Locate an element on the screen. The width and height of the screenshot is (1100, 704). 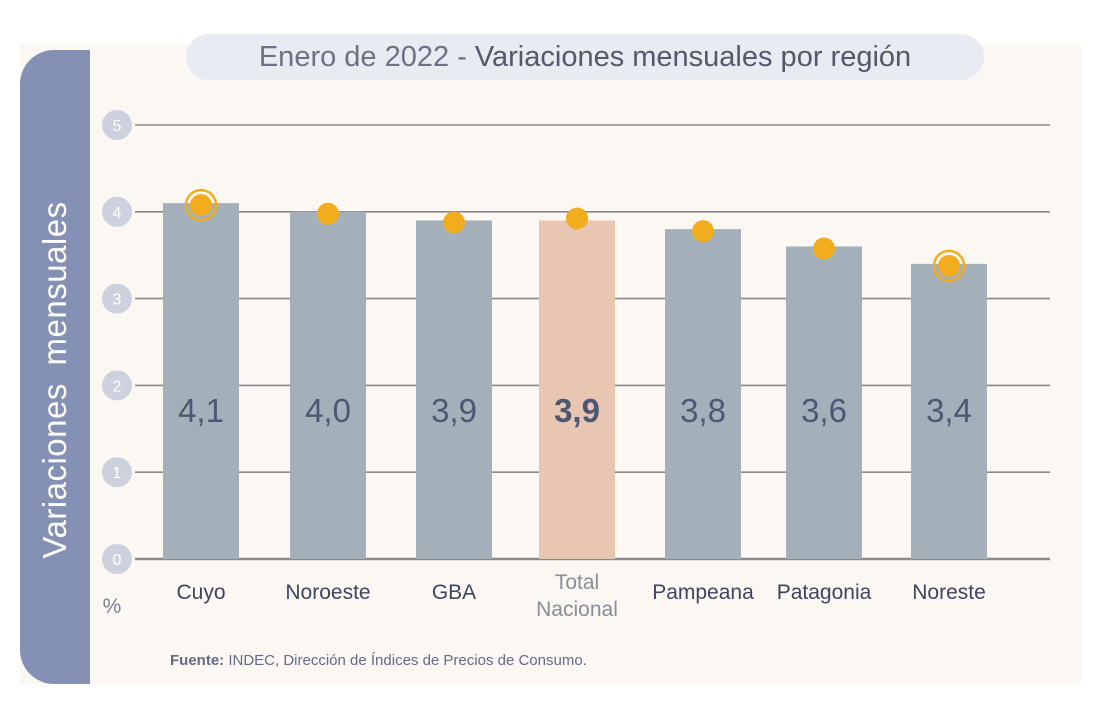
bar-value-label: 3,4 is located at coordinates (949, 410).